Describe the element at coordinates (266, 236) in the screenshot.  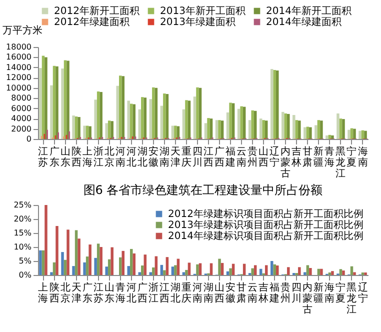
I see `legend-label: 2014年绿建标识项目面积占新开工面积比例` at that location.